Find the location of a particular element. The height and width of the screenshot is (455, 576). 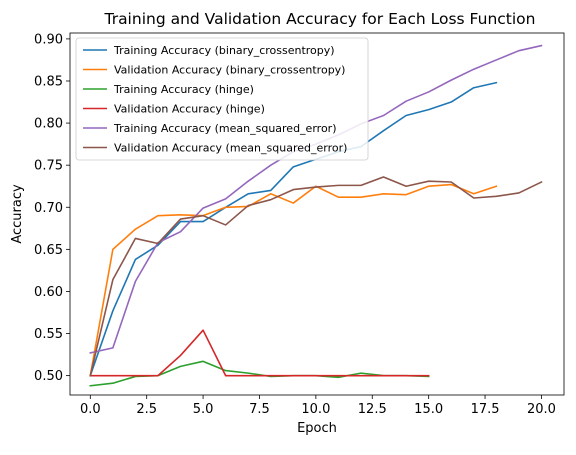

y-tick-label: 0.60 is located at coordinates (48, 292).